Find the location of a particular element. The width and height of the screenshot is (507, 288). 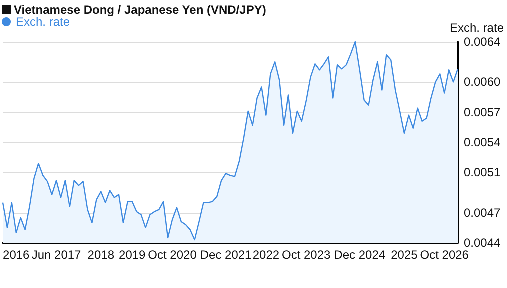

y-axis-title: Exch. rate is located at coordinates (477, 28).